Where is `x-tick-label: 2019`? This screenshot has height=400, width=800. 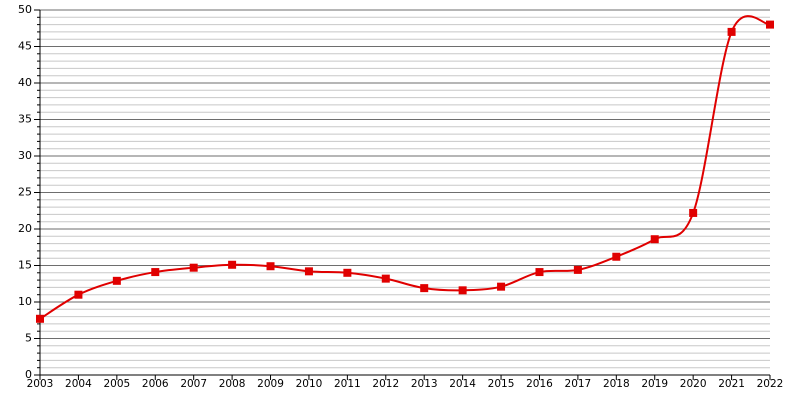
x-tick-label: 2019 is located at coordinates (654, 384).